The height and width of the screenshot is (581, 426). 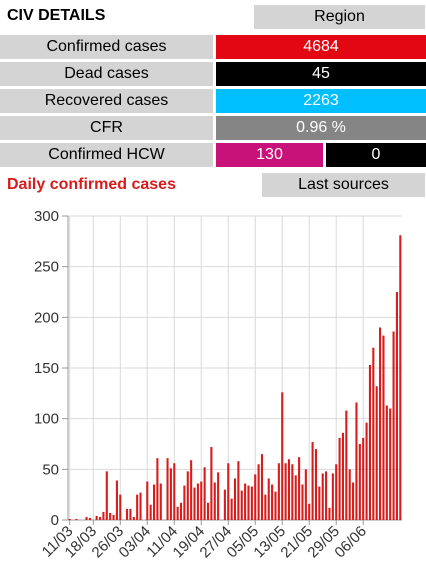 I want to click on dead-cases-value: 45, so click(x=321, y=74).